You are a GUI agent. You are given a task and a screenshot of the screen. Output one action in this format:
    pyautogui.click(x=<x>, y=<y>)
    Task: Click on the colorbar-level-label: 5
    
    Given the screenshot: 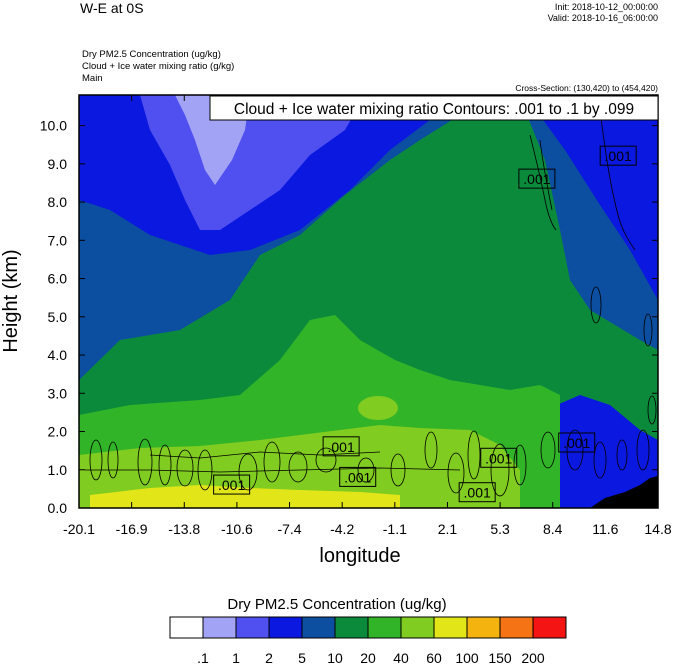 What is the action you would take?
    pyautogui.click(x=302, y=658)
    